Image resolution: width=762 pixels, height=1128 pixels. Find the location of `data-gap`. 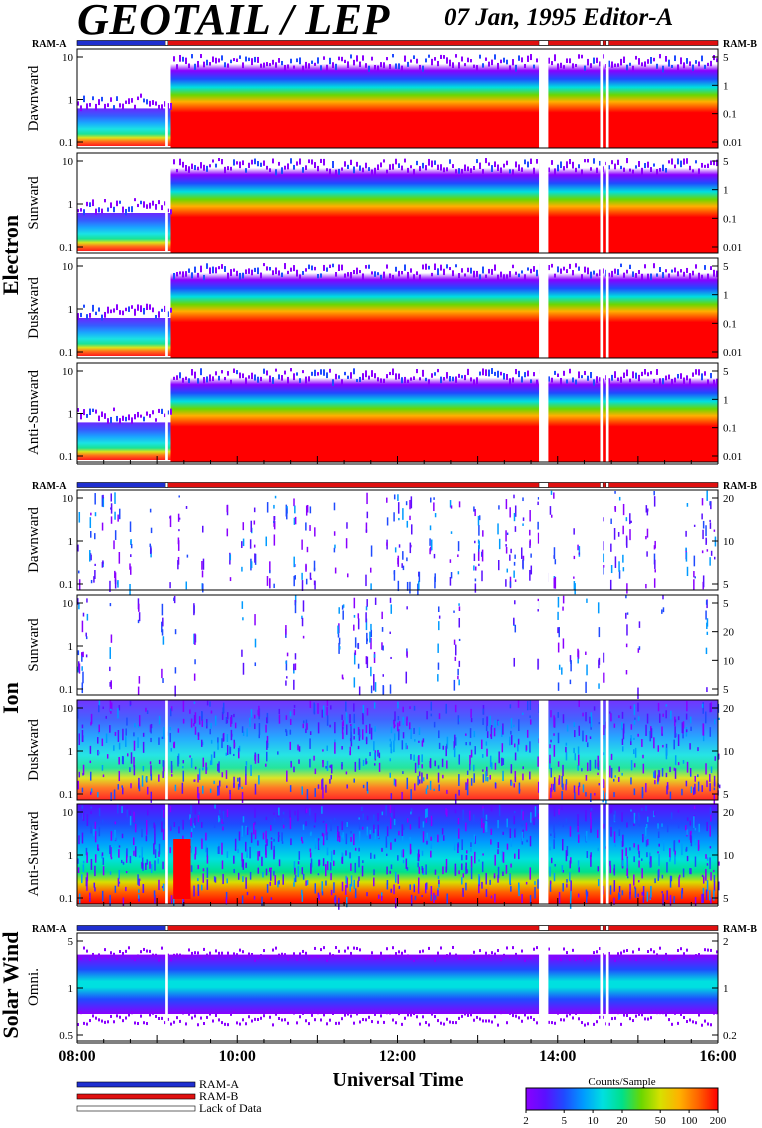

data-gap is located at coordinates (602, 412).